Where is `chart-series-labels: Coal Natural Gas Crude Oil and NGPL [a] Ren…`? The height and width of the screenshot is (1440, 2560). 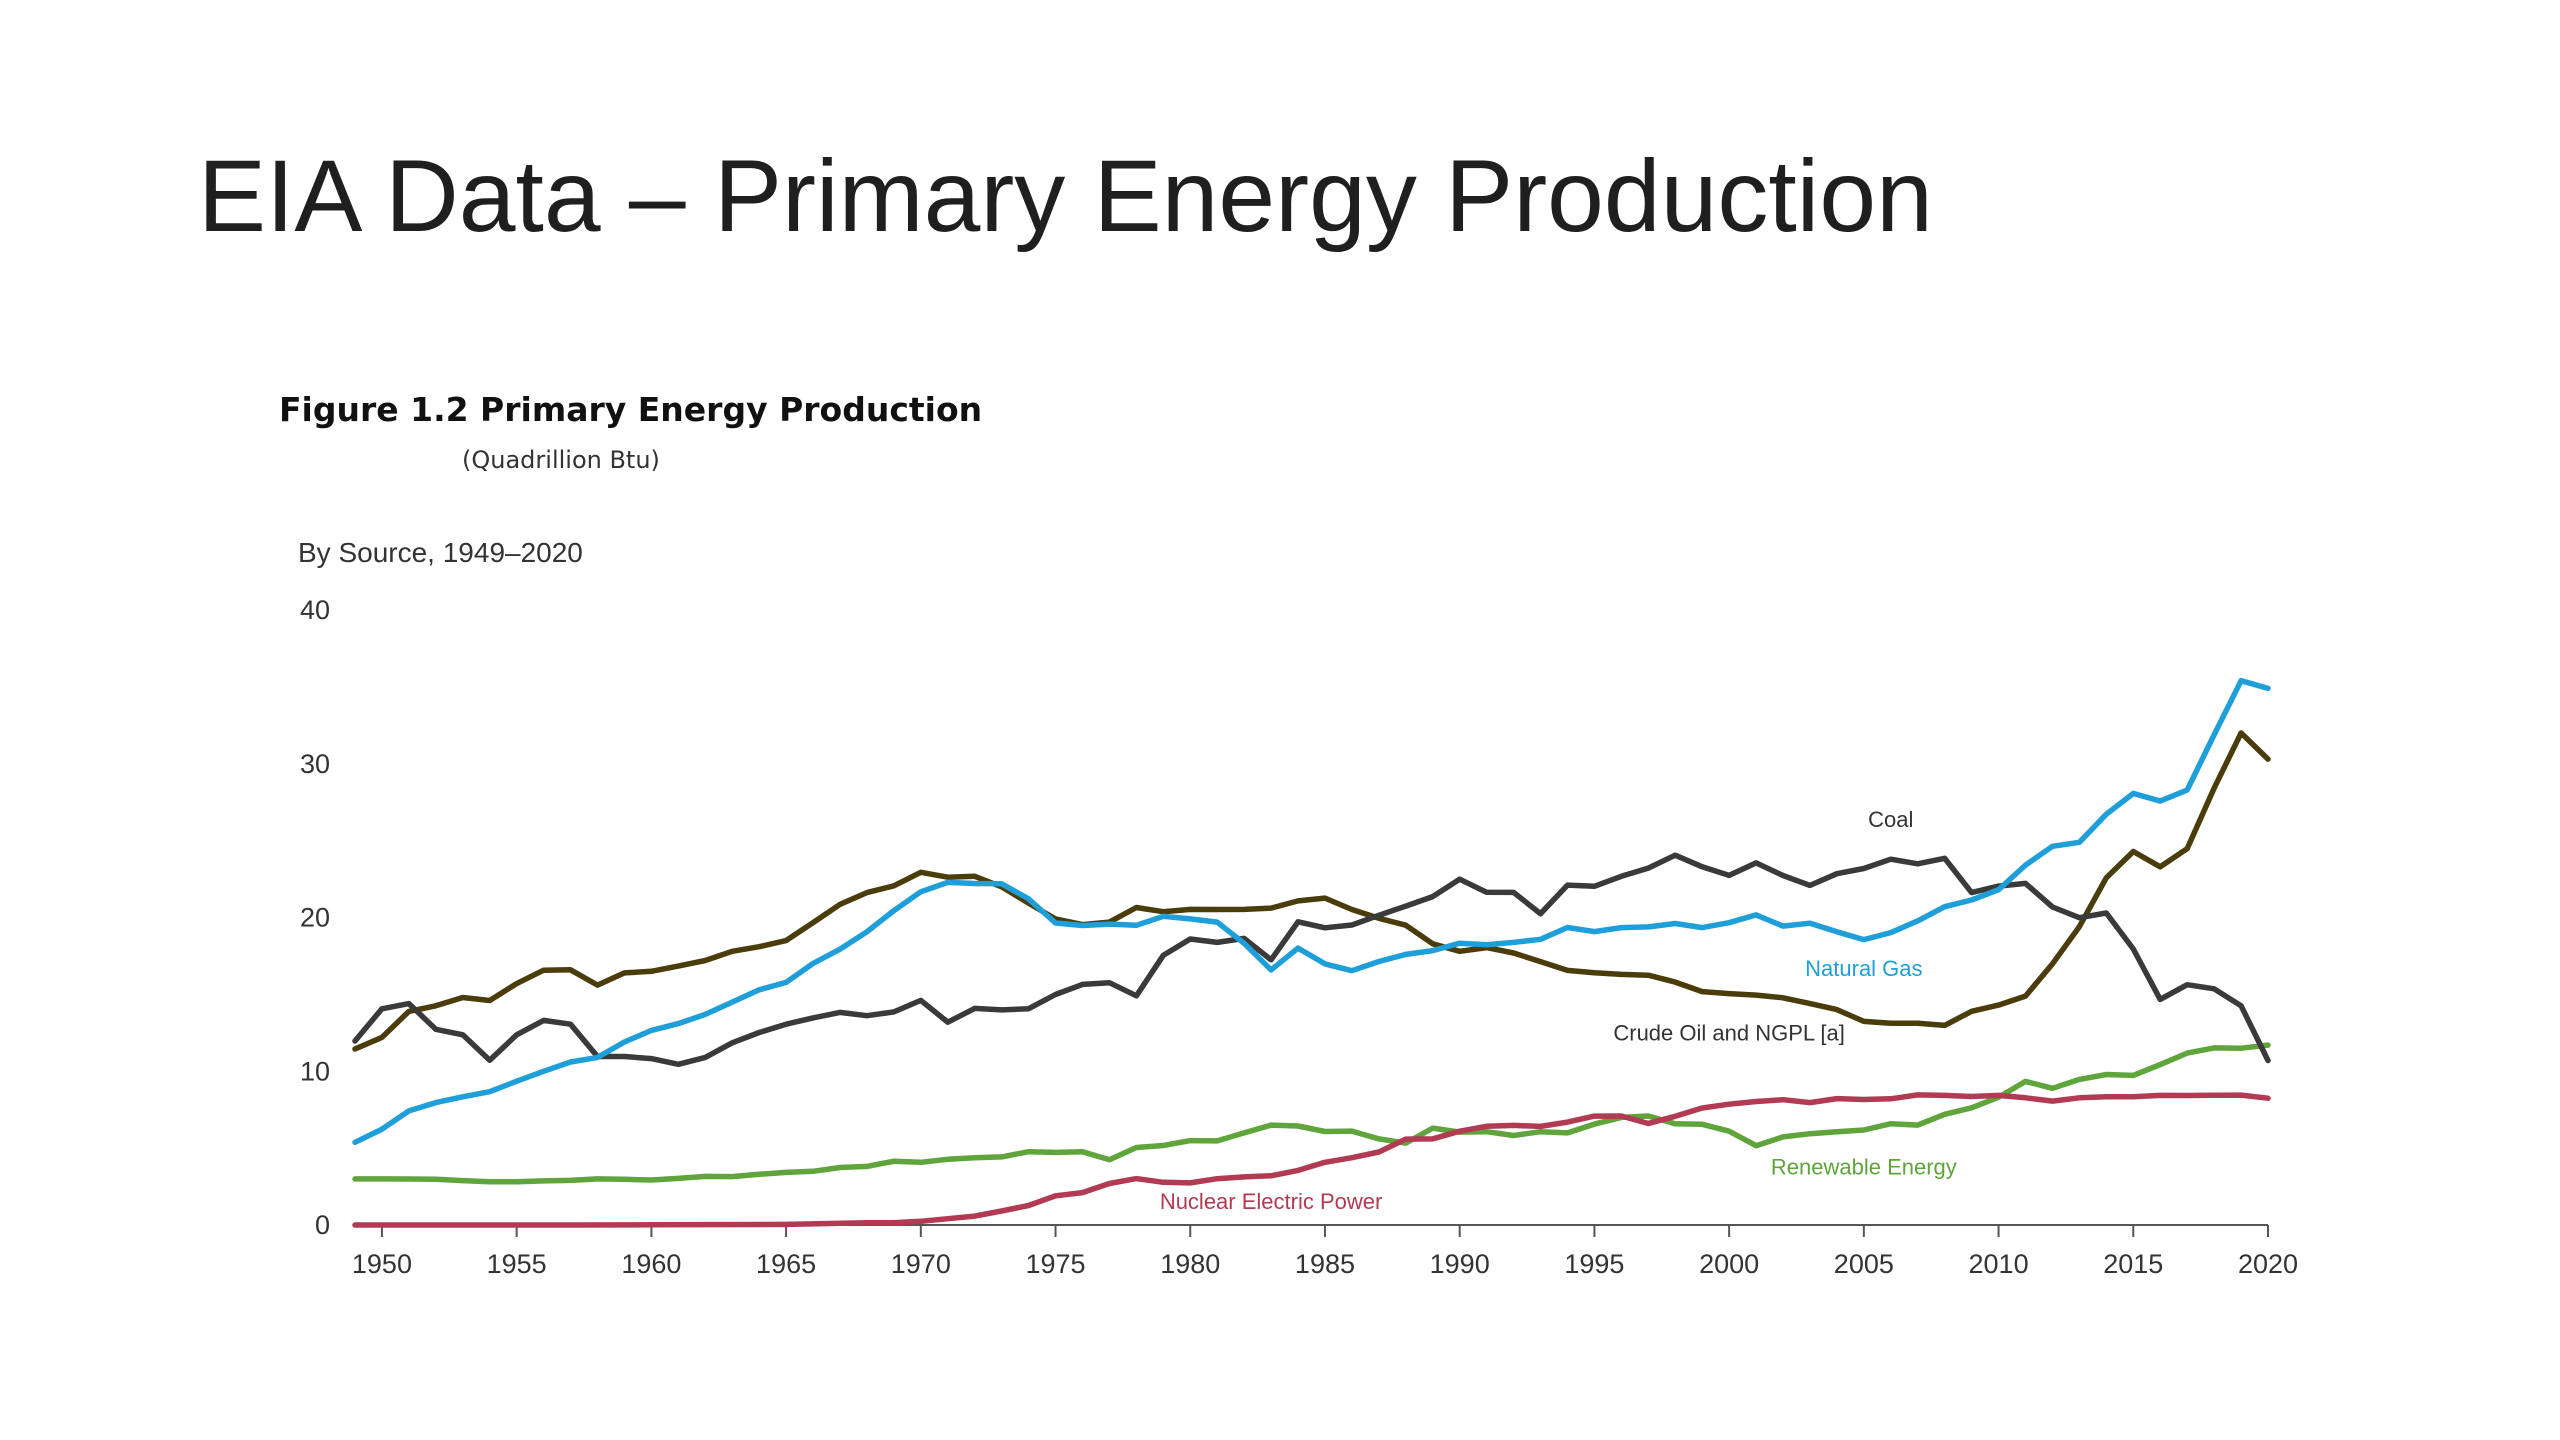 chart-series-labels: Coal Natural Gas Crude Oil and NGPL [a] Ren… is located at coordinates (1558, 1010).